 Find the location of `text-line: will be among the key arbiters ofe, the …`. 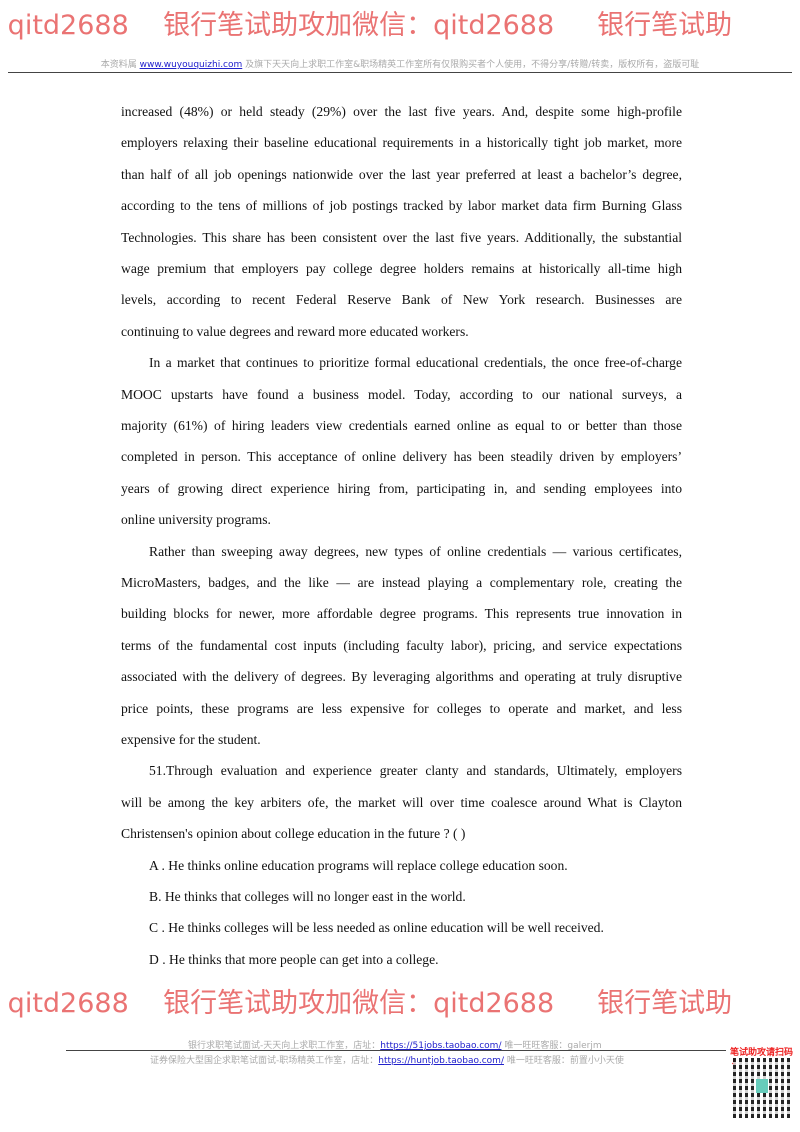

text-line: will be among the key arbiters ofe, the … is located at coordinates (401, 802).